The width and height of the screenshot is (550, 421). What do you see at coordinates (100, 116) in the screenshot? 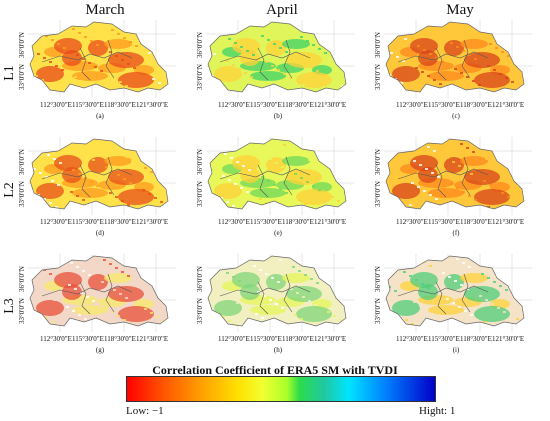
I see `panel-label: (a)` at bounding box center [100, 116].